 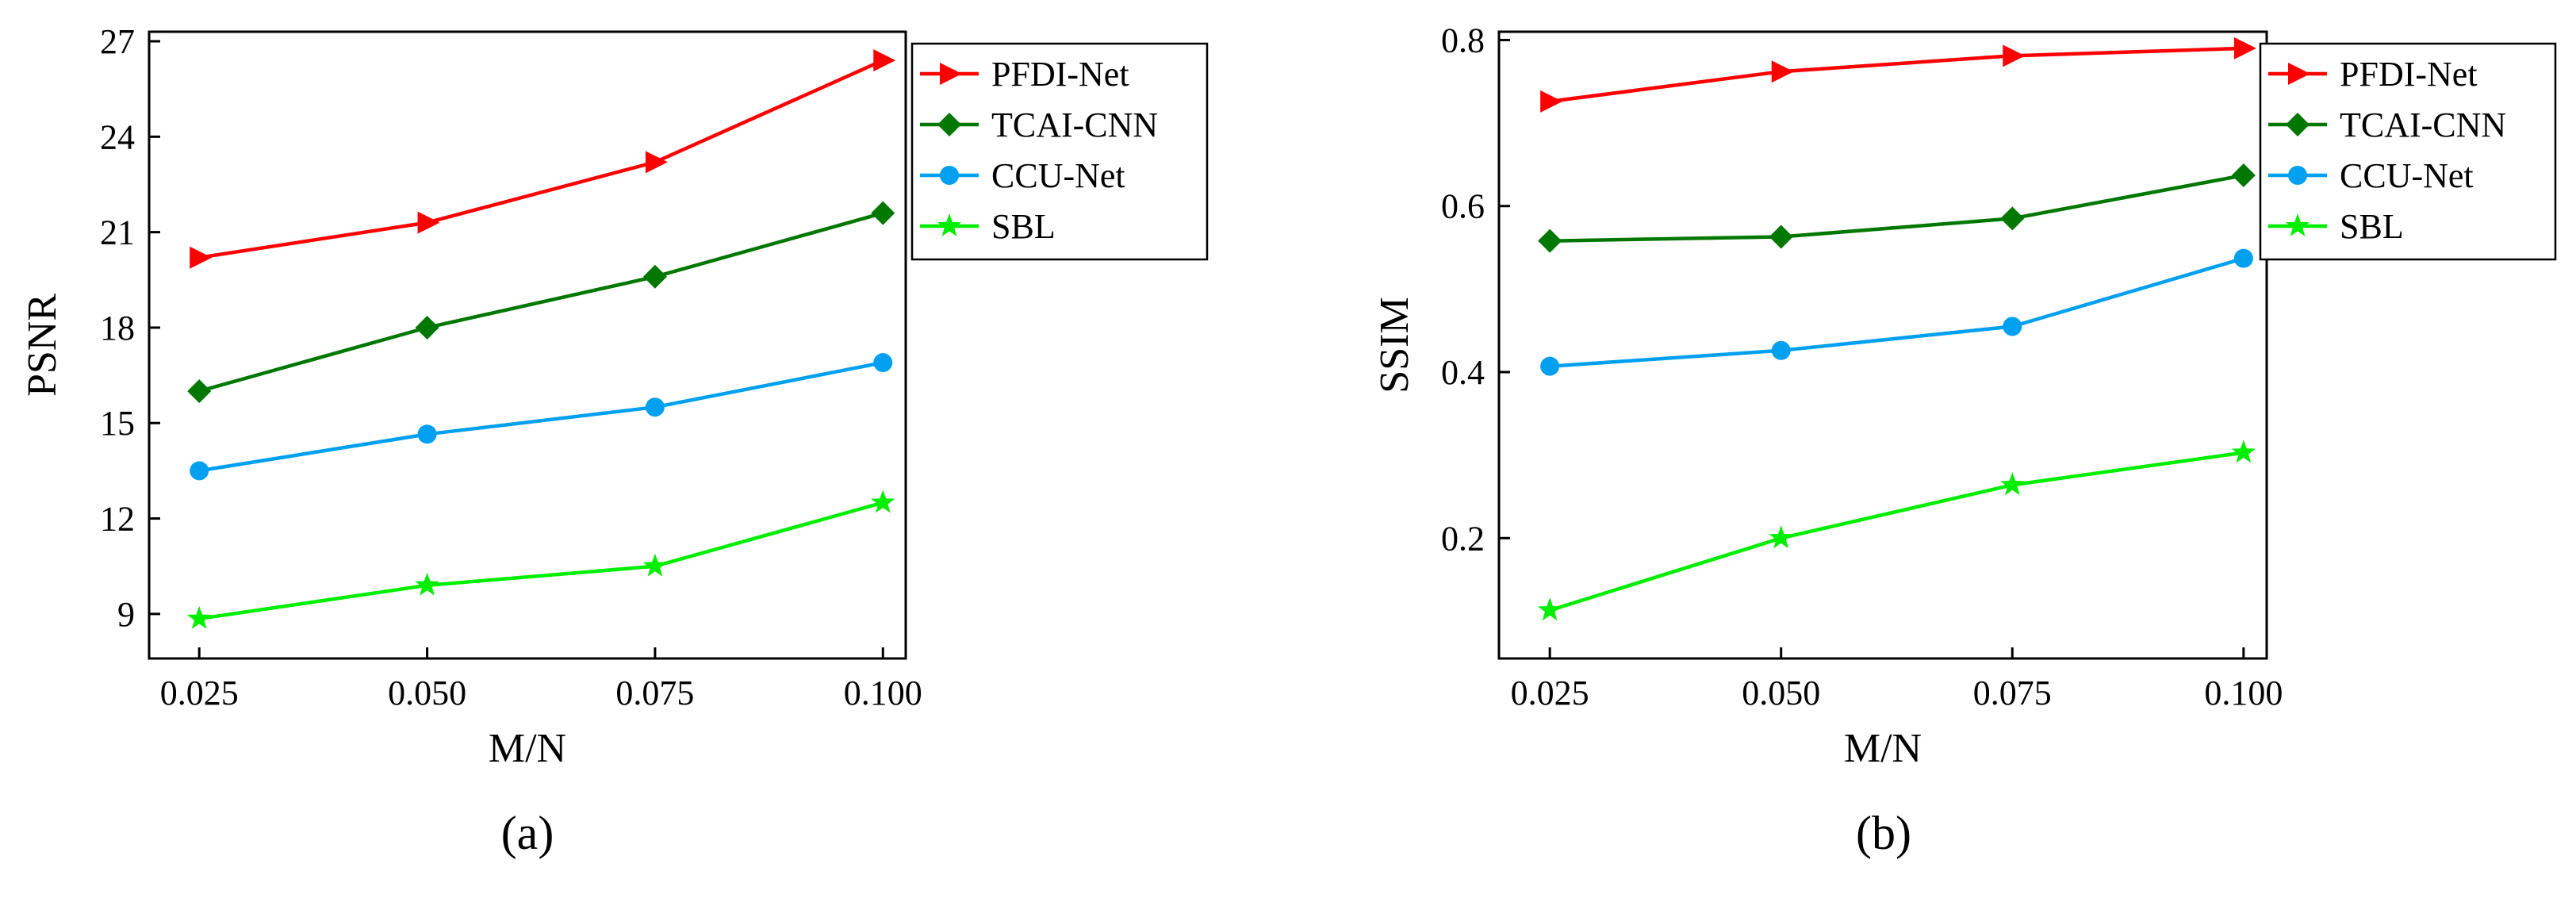 I want to click on y-tick-label: 0.2, so click(x=1463, y=538).